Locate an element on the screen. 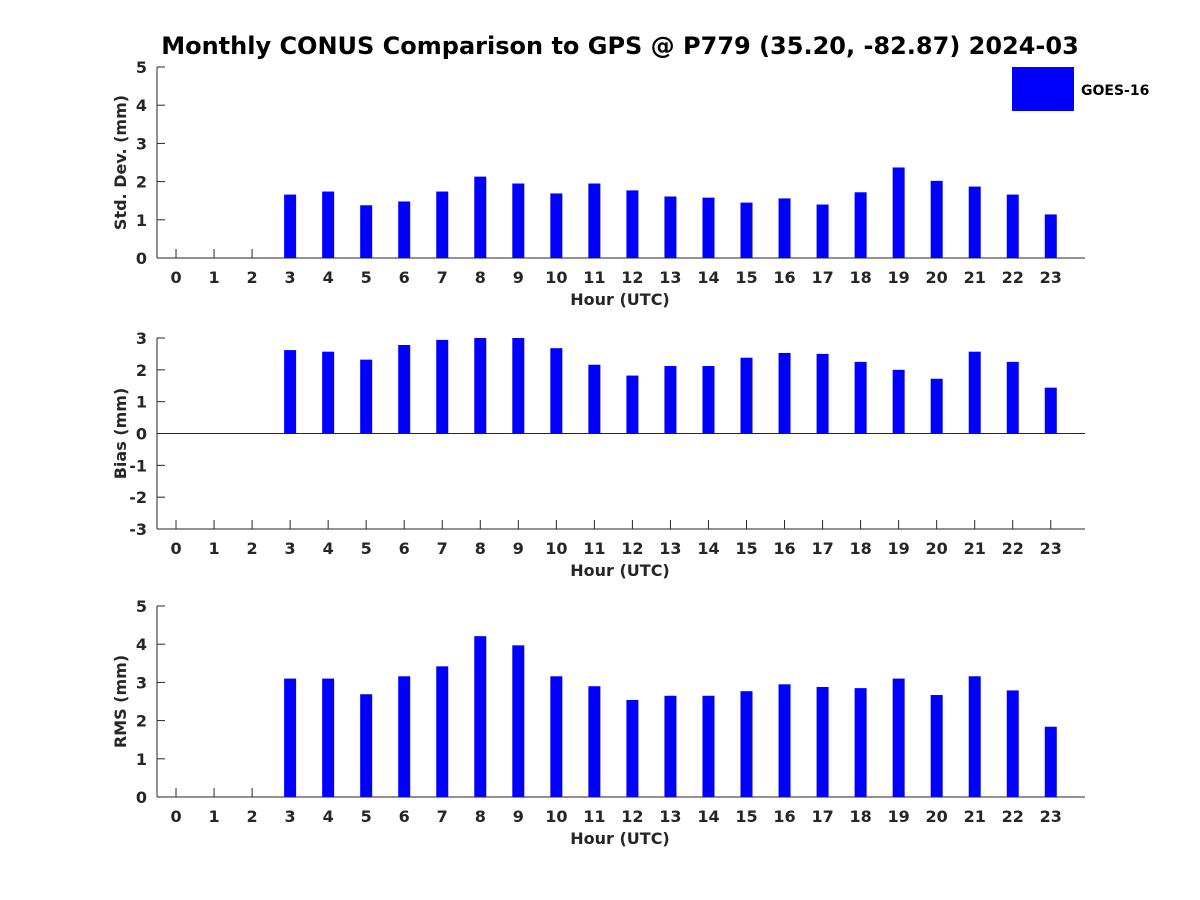 The width and height of the screenshot is (1200, 900). y-tick-label: 4 is located at coordinates (141, 644).